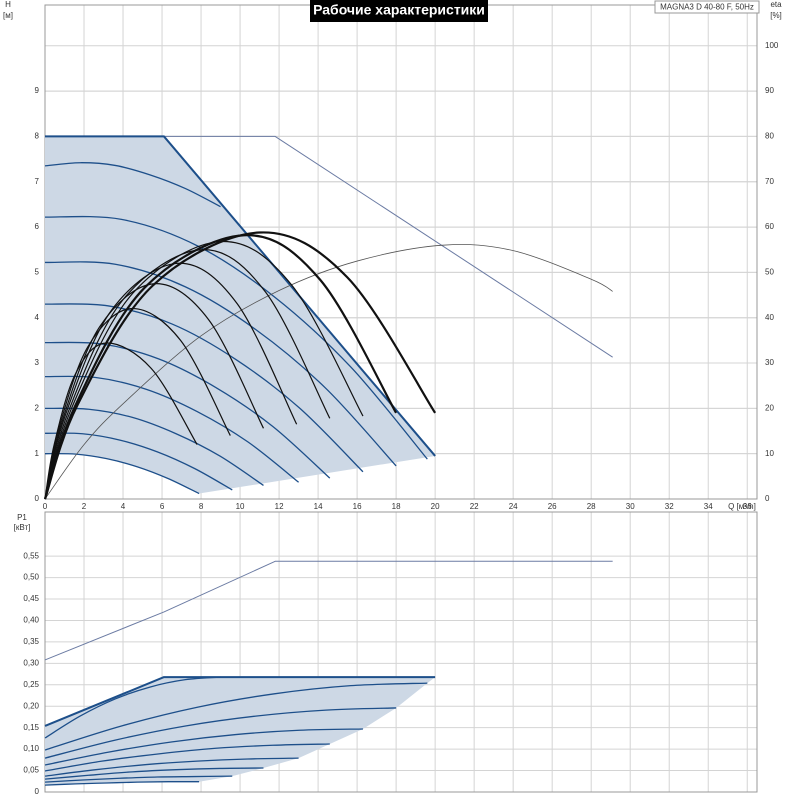  I want to click on x-tick-label: 2, so click(84, 506).